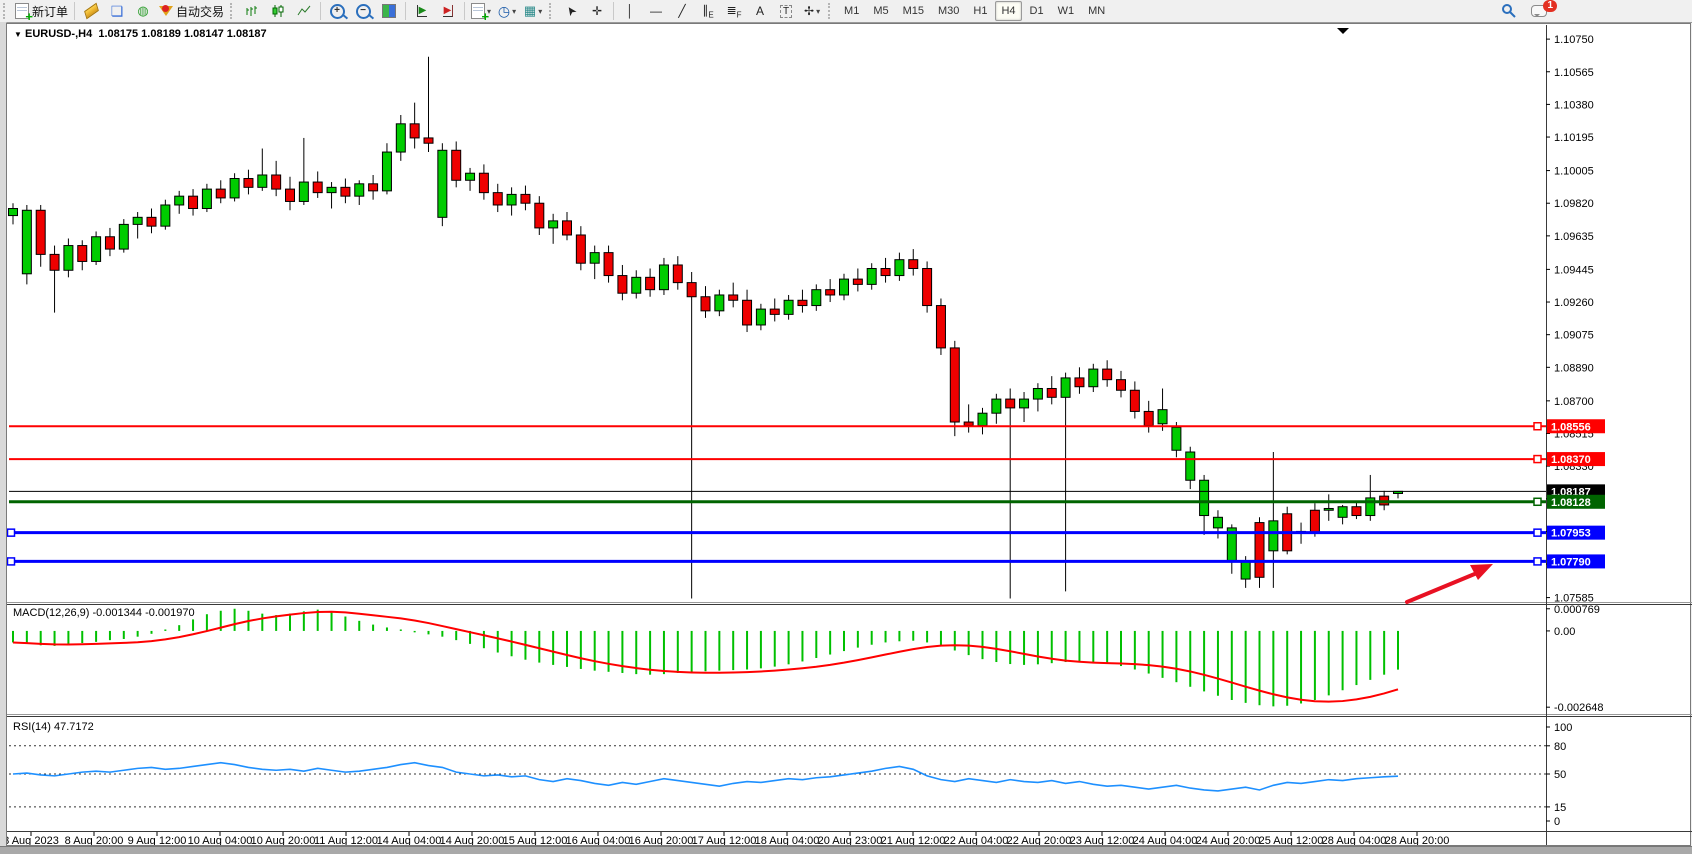 The image size is (1692, 854). What do you see at coordinates (533, 11) in the screenshot?
I see `templates-button: ▦ ▾` at bounding box center [533, 11].